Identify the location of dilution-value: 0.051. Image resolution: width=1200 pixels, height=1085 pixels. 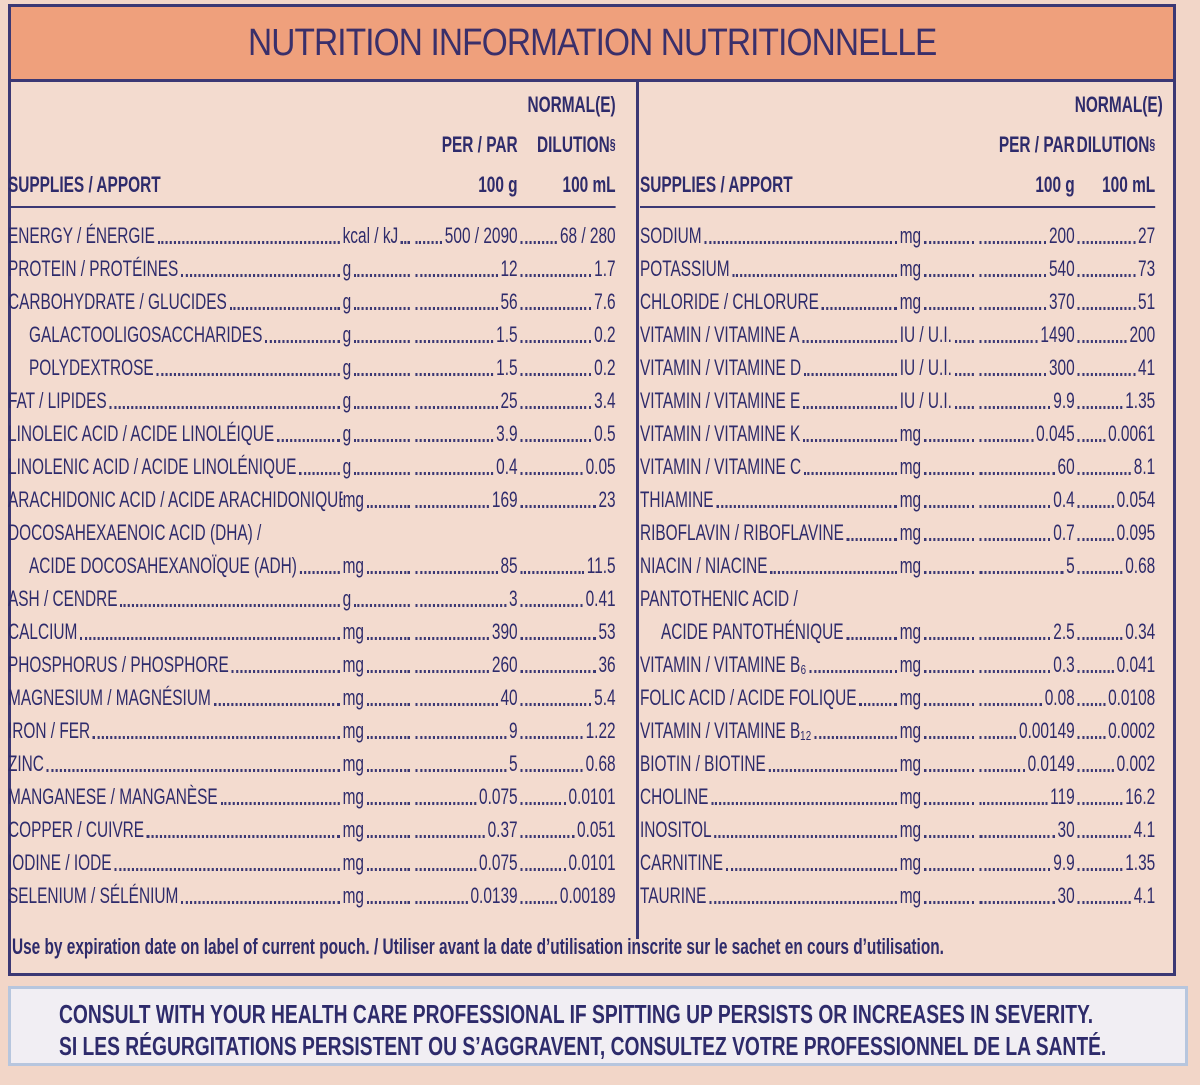
(596, 829).